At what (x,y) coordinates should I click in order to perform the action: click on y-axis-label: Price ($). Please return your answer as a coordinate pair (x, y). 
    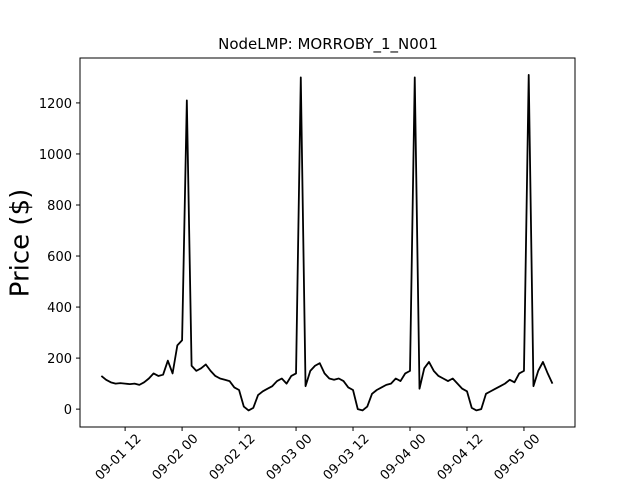
    Looking at the image, I should click on (21, 243).